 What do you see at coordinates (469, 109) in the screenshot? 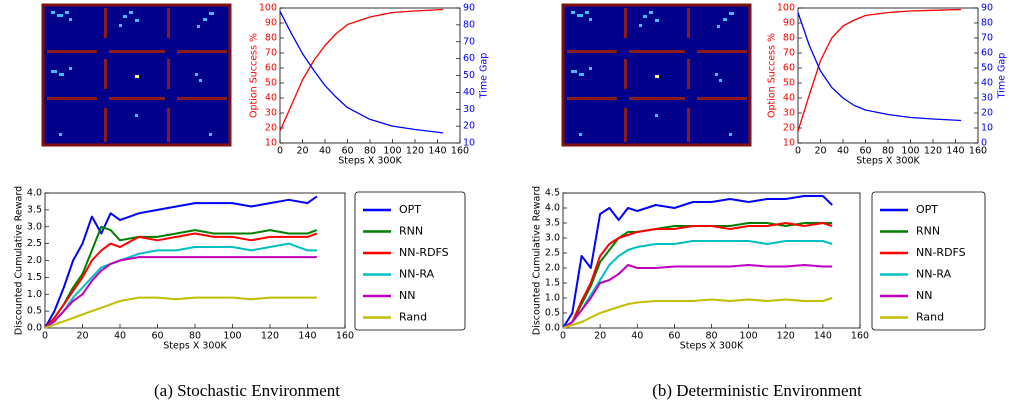
I see `y2-tick-label: 30` at bounding box center [469, 109].